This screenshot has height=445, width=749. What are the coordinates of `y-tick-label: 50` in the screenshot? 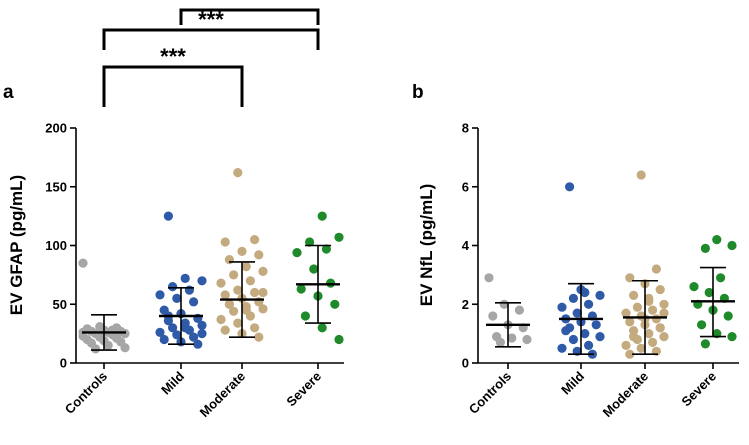 It's located at (60, 304).